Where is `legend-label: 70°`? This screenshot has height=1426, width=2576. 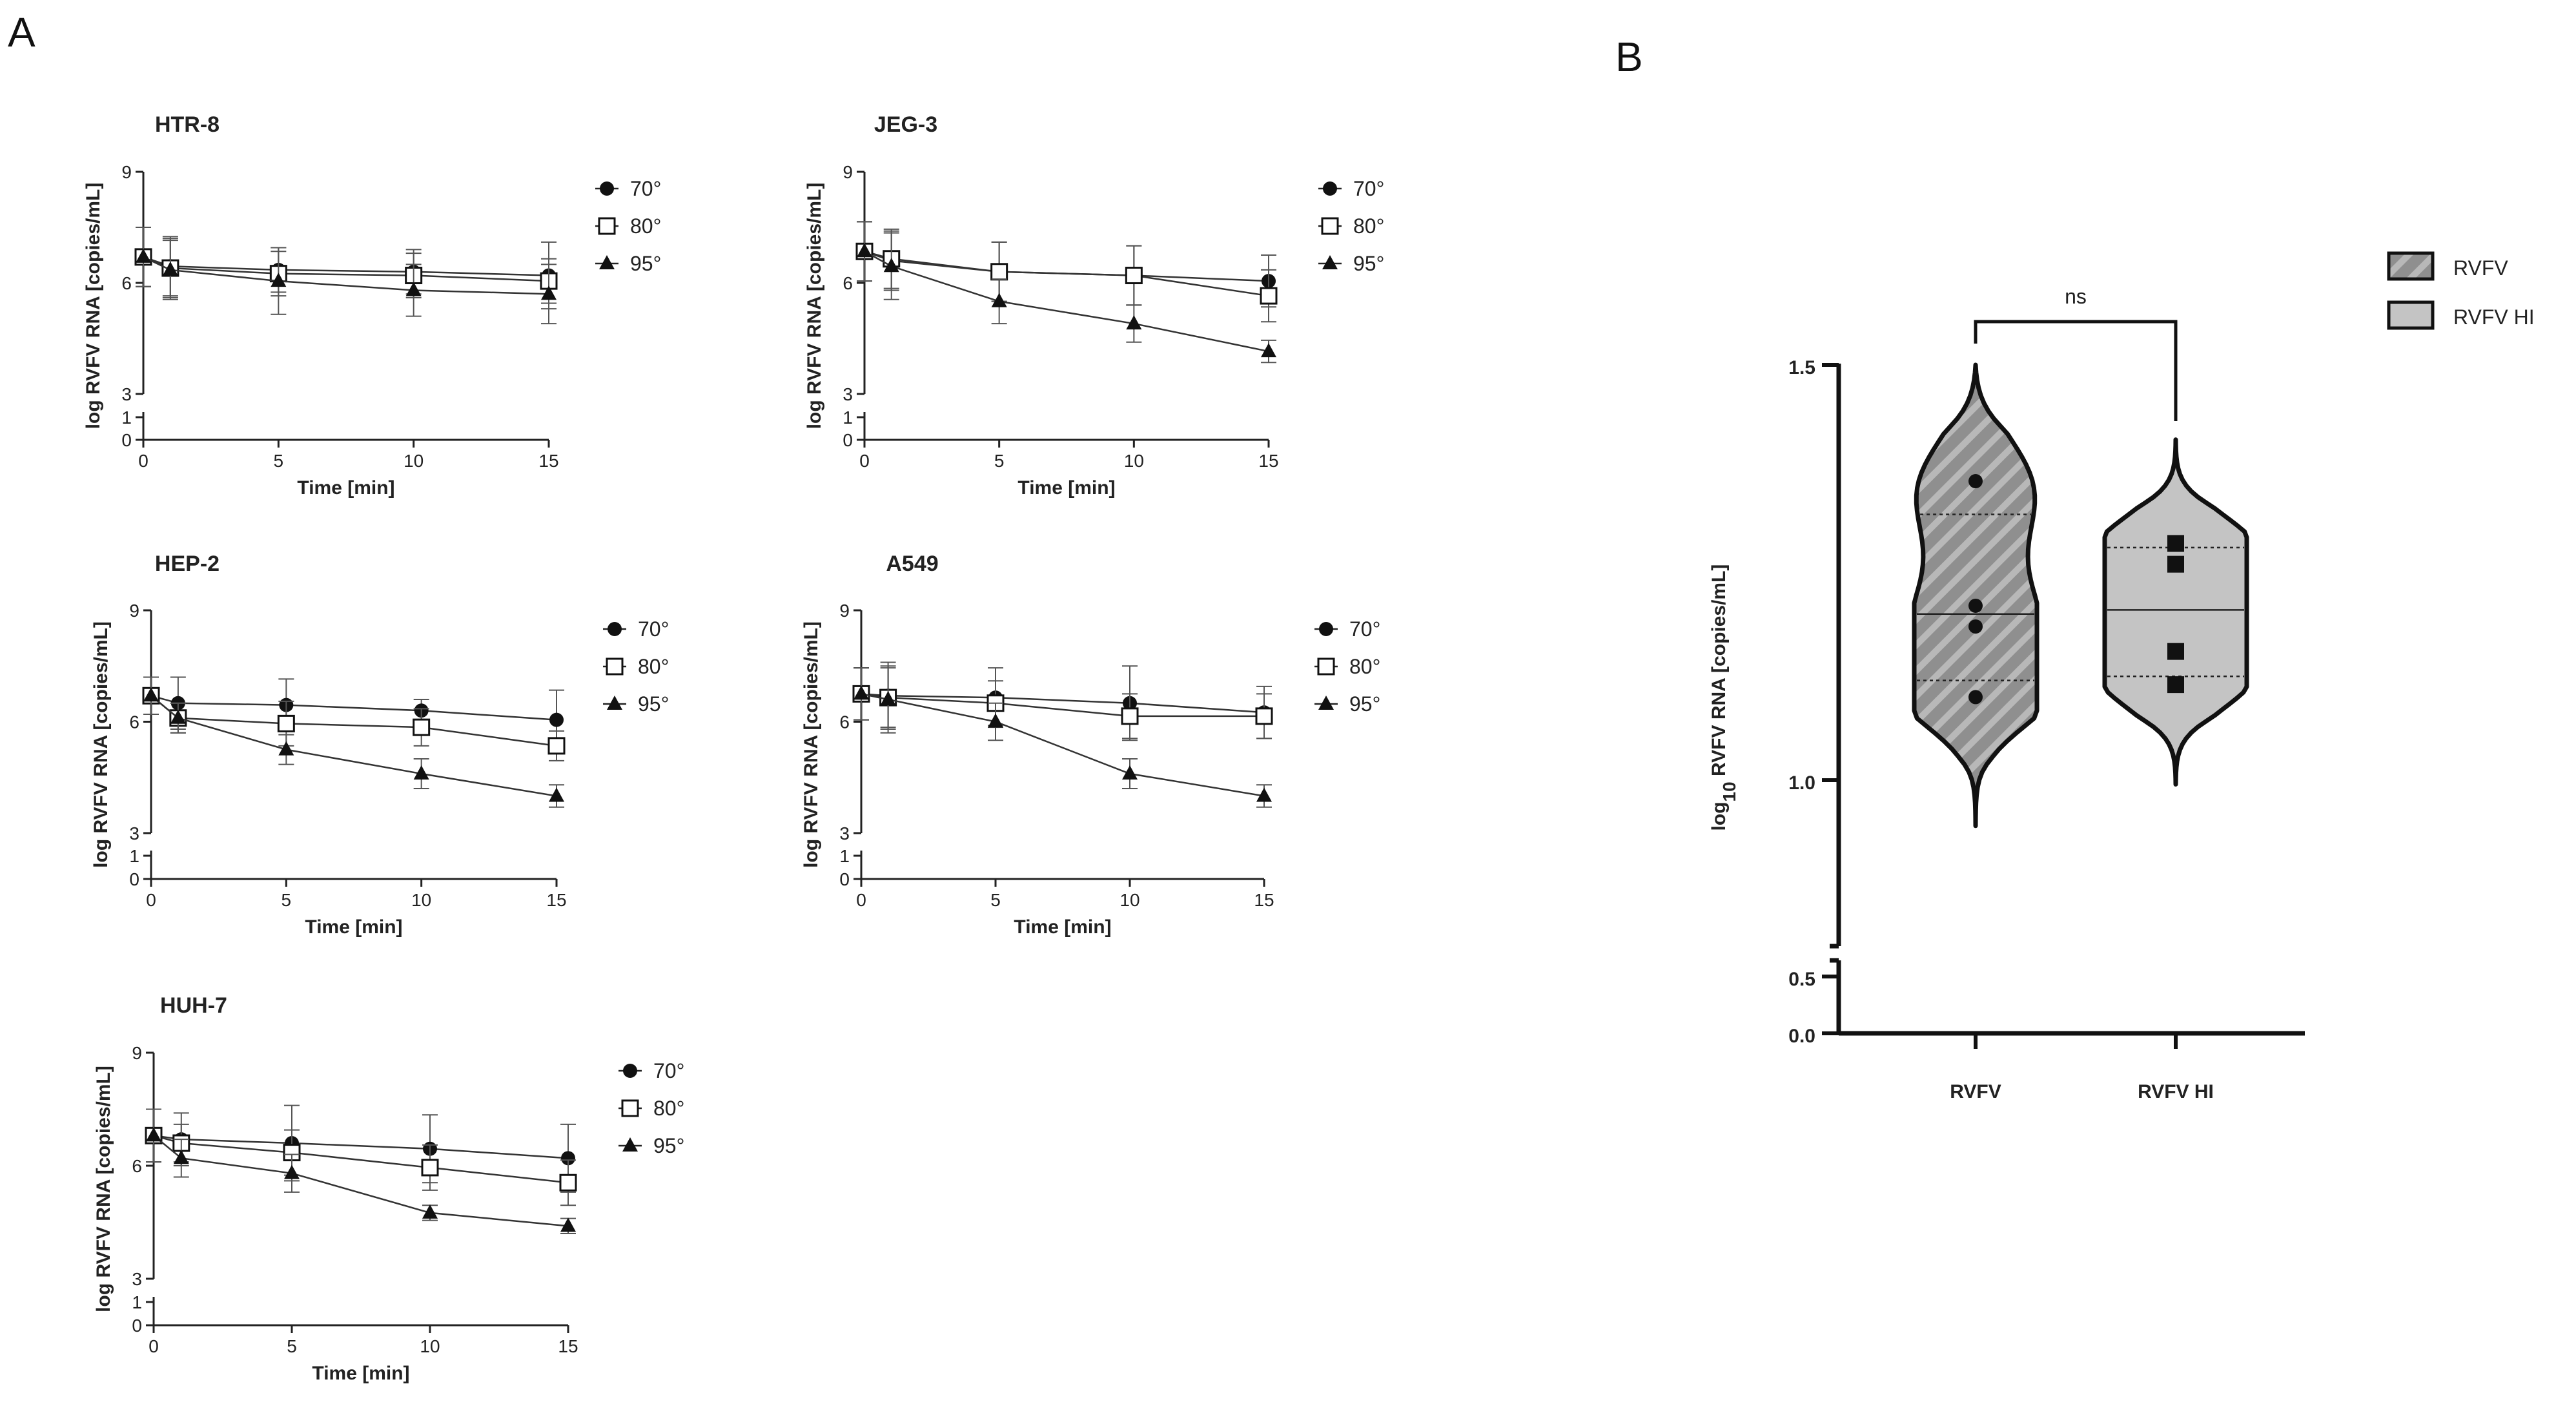
legend-label: 70° is located at coordinates (1368, 188).